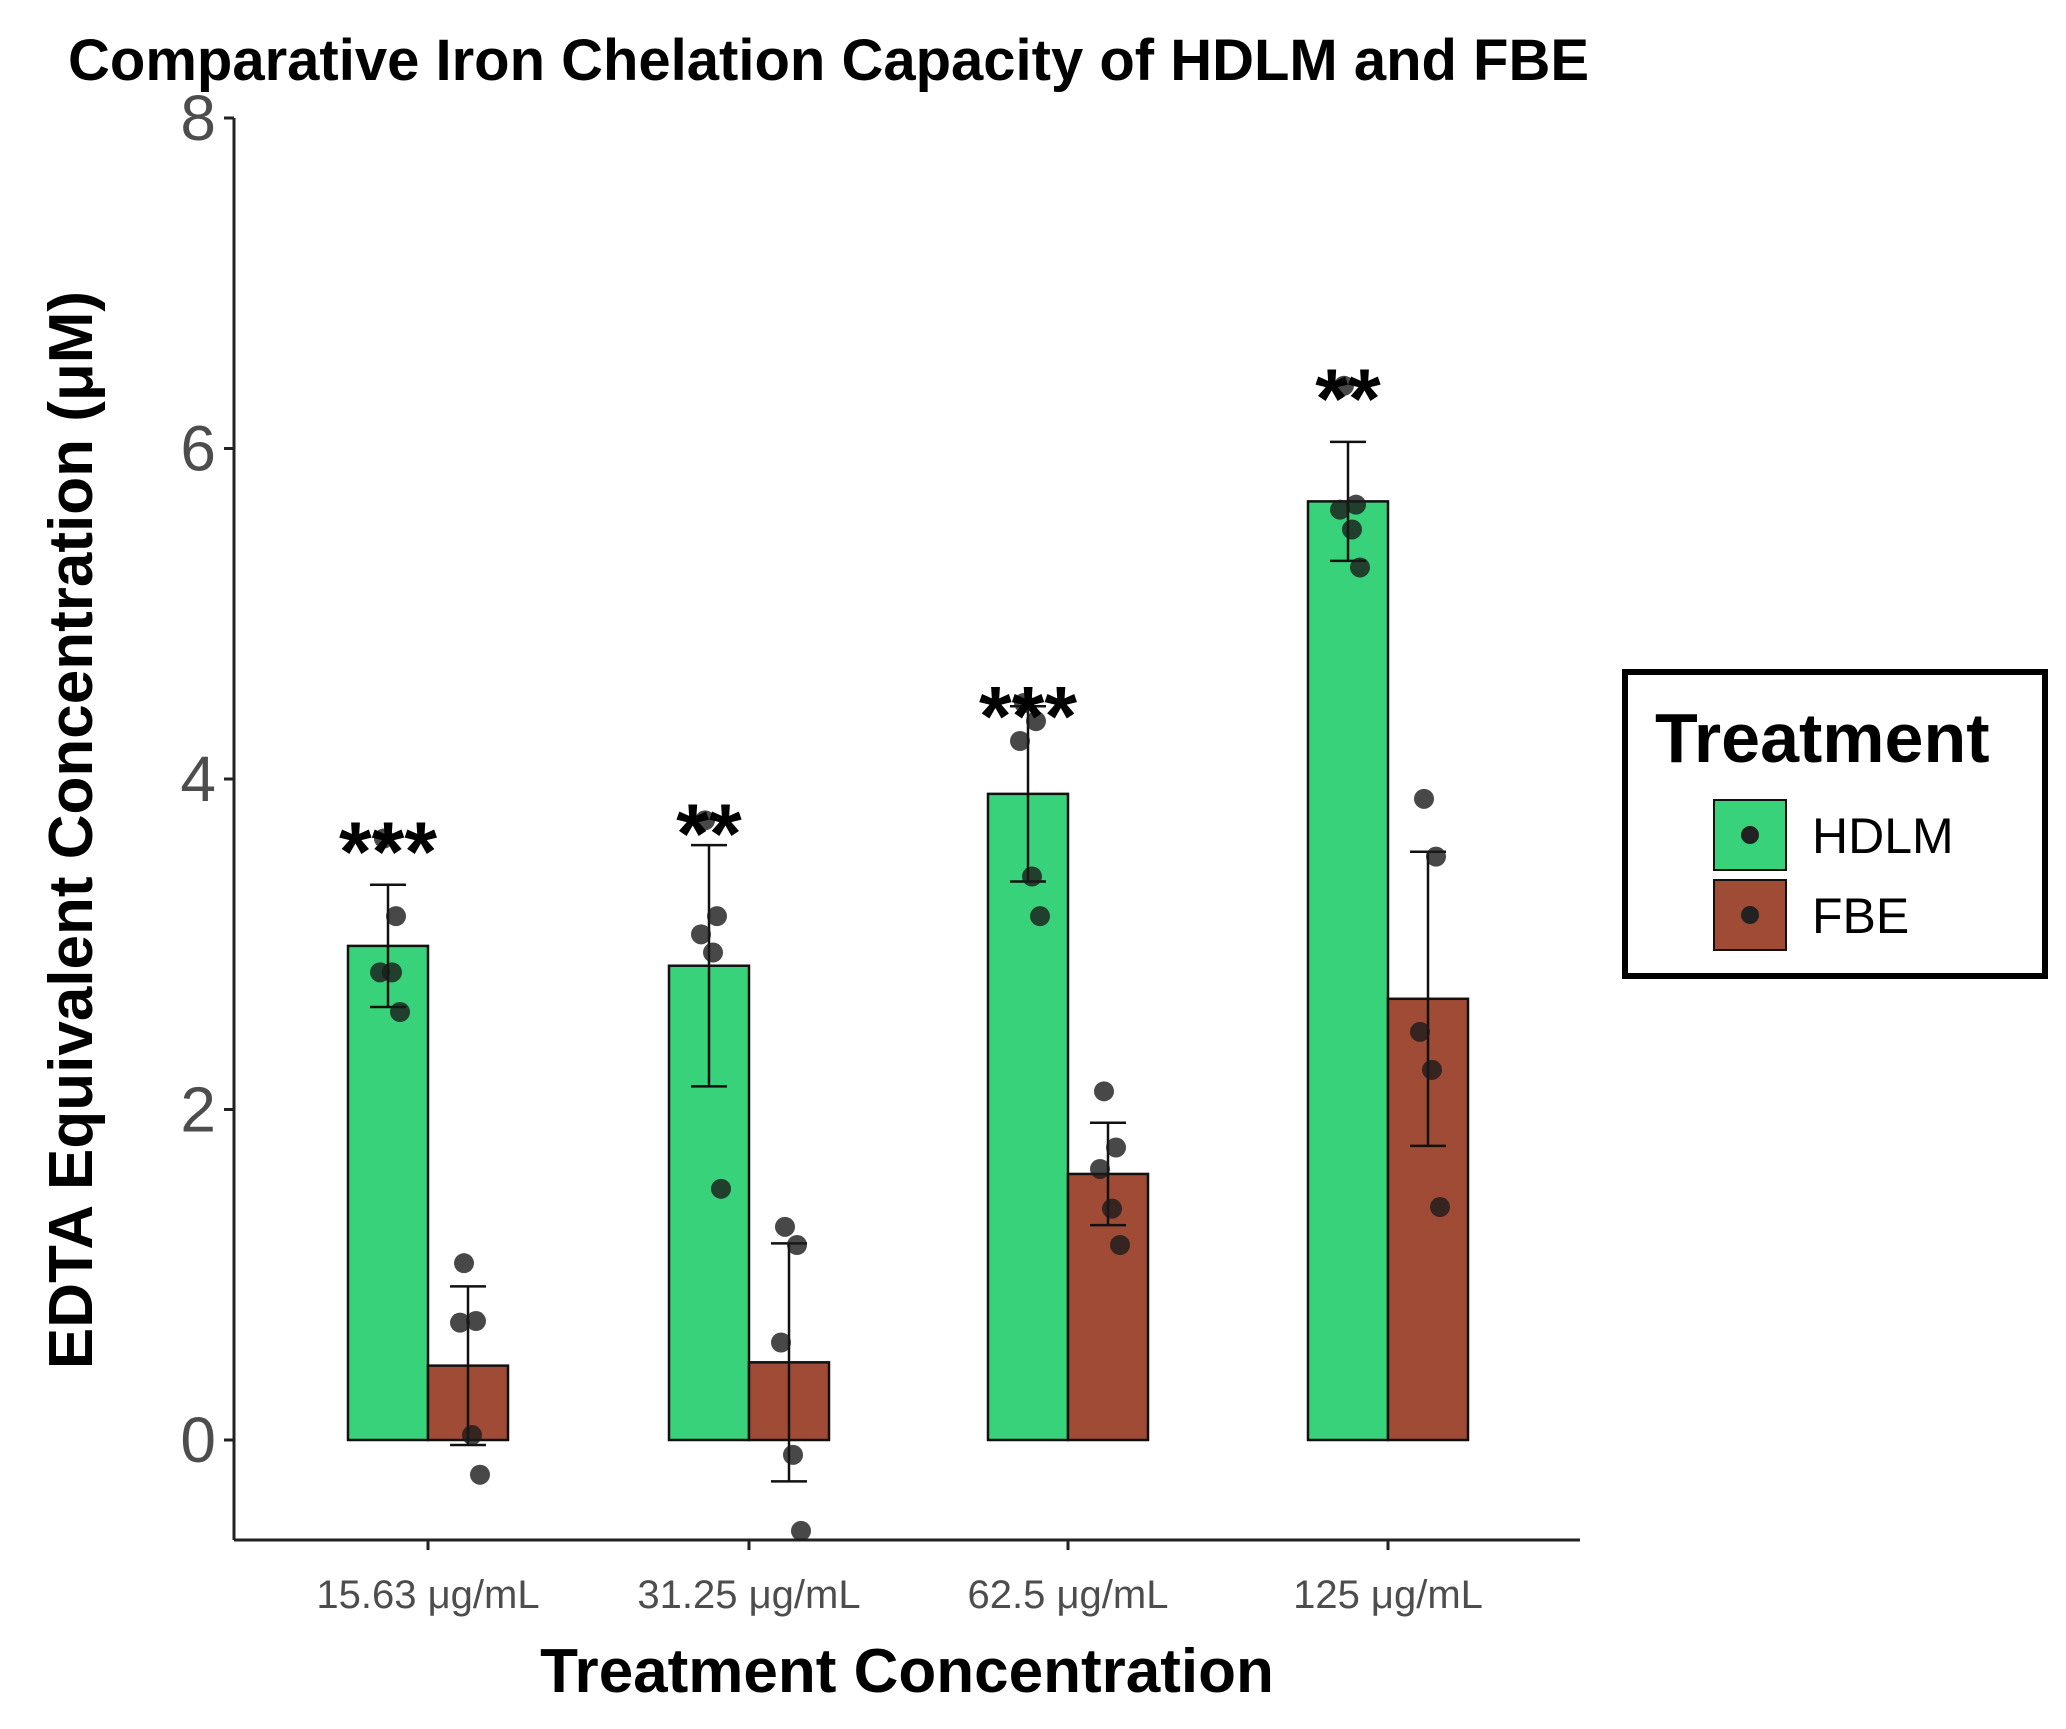 This screenshot has width=2066, height=1729. I want to click on legend-title: Treatment, so click(1822, 738).